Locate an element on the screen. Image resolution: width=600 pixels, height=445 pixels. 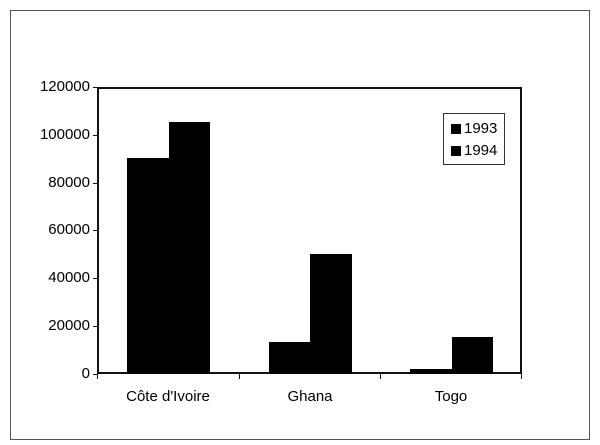
y-tick-label: 60000 is located at coordinates (69, 229).